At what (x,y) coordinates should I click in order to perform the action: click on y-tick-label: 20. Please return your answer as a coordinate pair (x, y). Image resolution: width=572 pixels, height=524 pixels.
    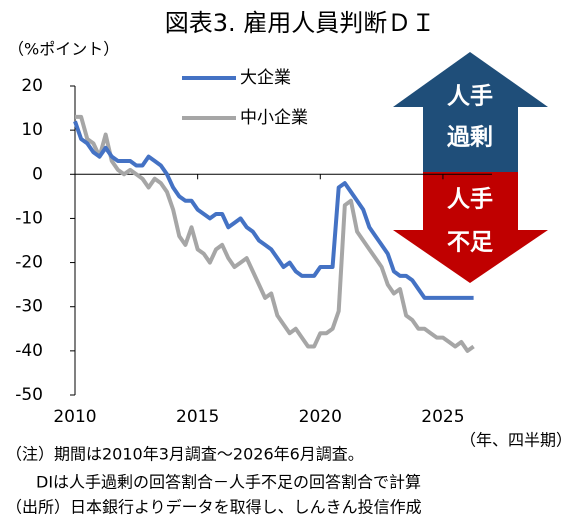
    Looking at the image, I should click on (32, 86).